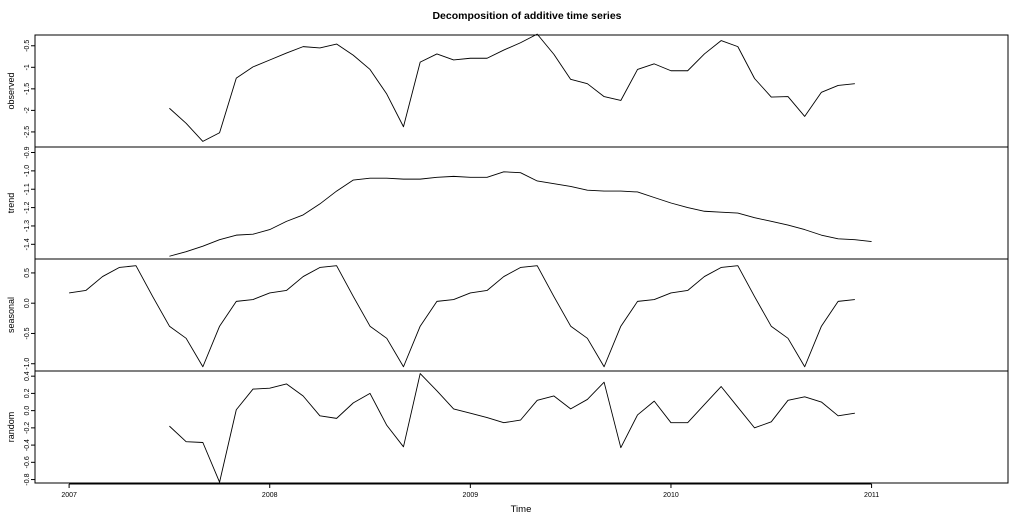 Image resolution: width=1023 pixels, height=531 pixels. What do you see at coordinates (27, 411) in the screenshot?
I see `random-y-tick-label: 0.0` at bounding box center [27, 411].